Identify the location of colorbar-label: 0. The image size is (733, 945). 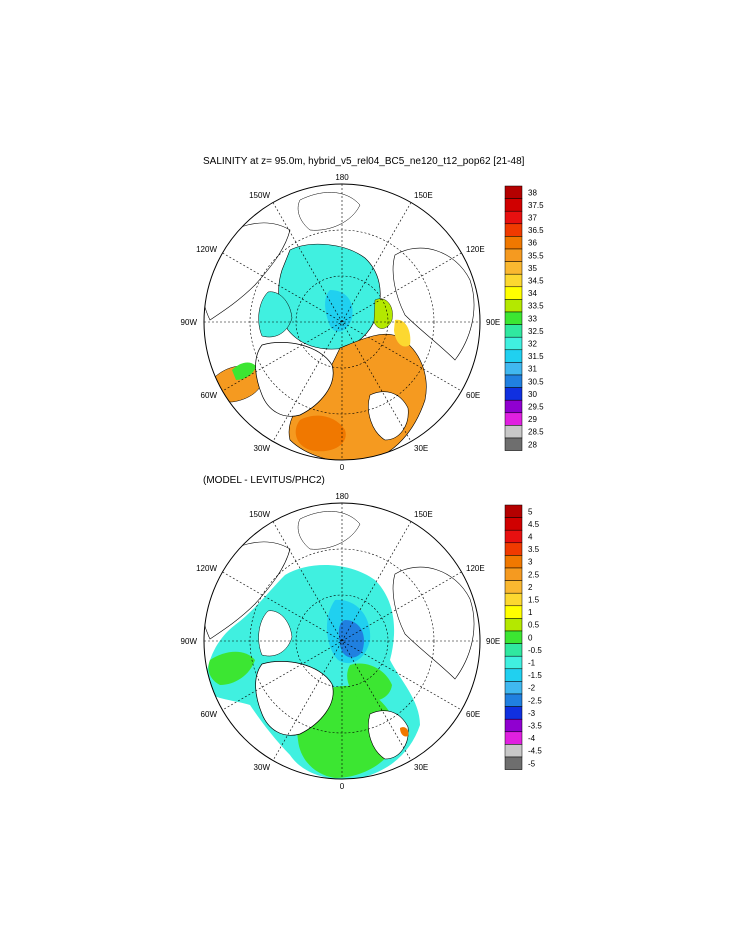
(530, 637).